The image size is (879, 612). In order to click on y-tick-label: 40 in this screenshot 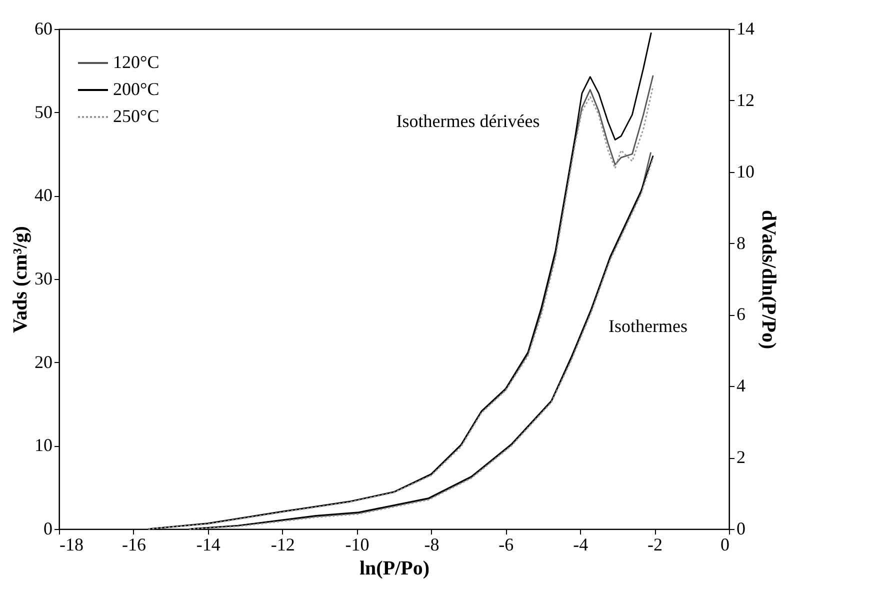, I will do `click(43, 195)`.